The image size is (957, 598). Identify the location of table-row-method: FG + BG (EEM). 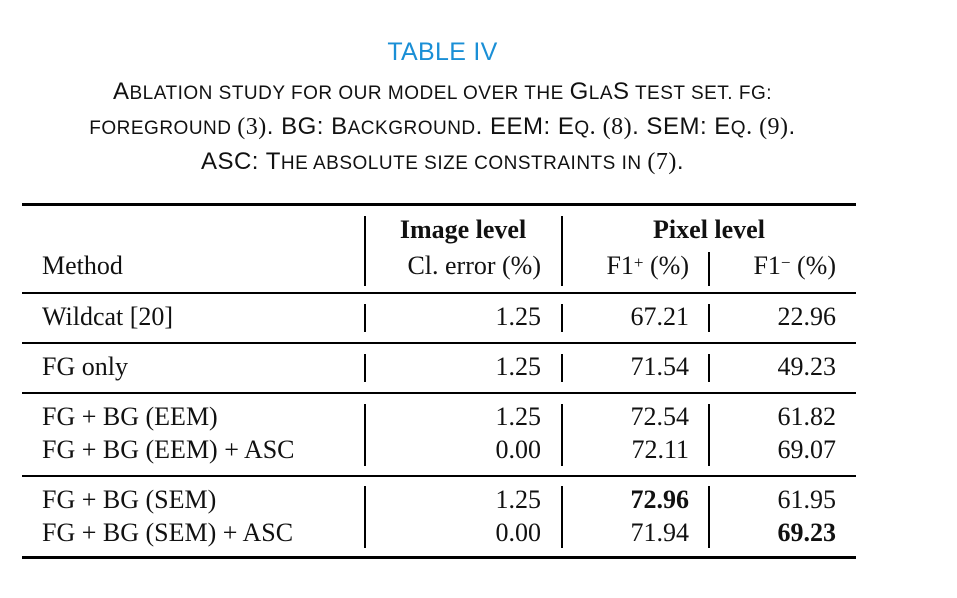
(130, 416).